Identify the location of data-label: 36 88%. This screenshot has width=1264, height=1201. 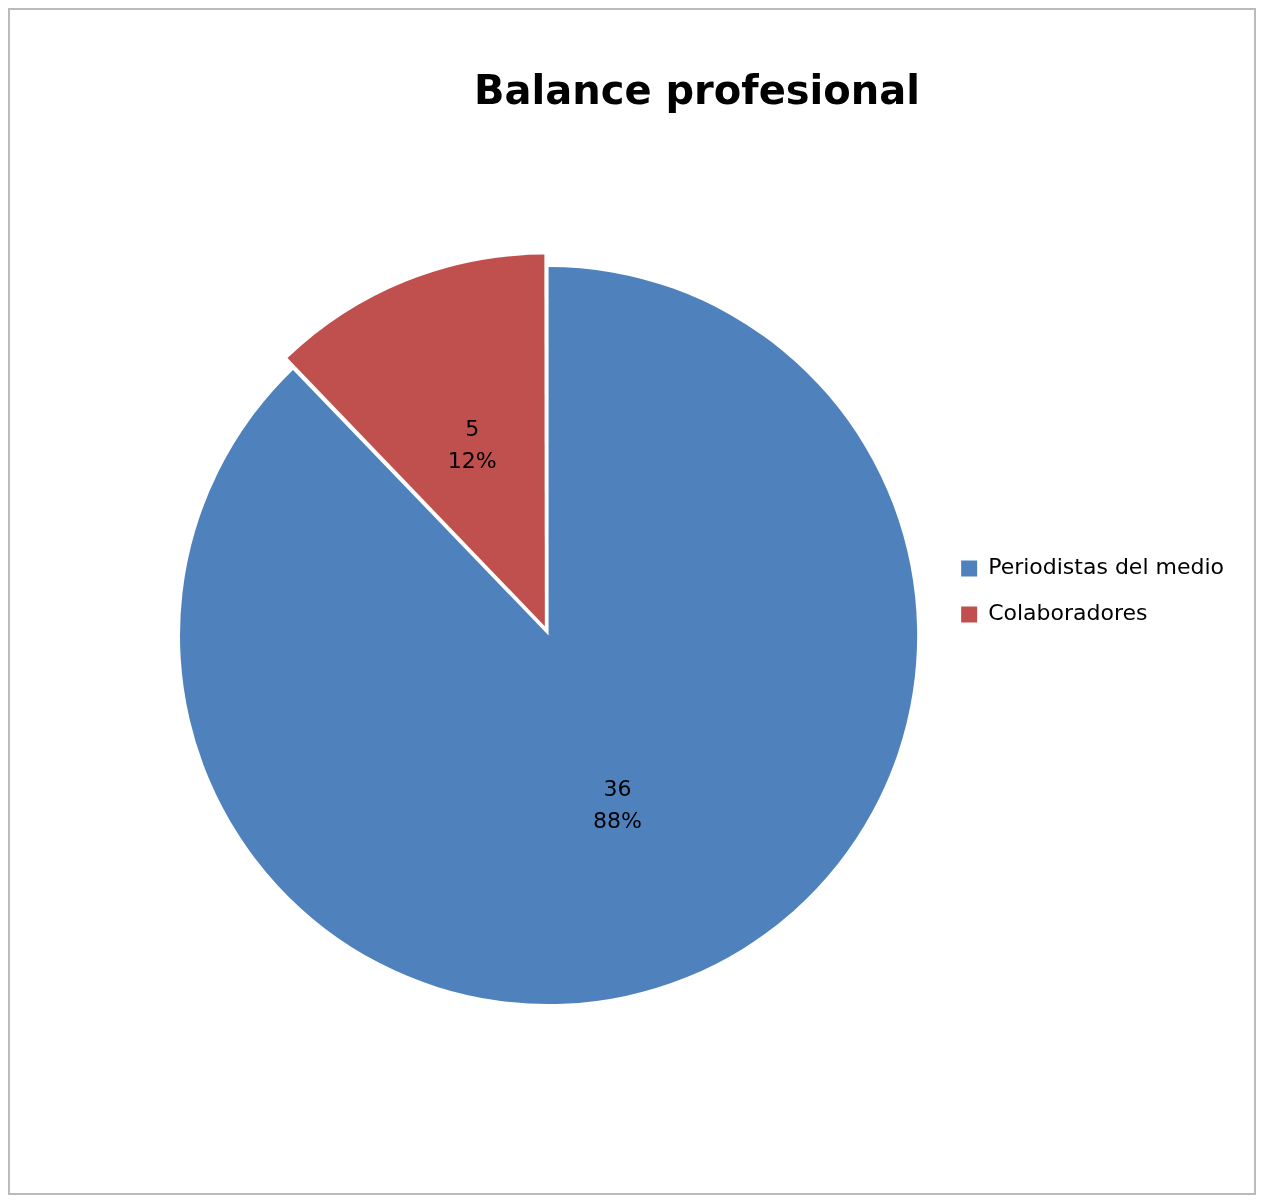
(617, 805).